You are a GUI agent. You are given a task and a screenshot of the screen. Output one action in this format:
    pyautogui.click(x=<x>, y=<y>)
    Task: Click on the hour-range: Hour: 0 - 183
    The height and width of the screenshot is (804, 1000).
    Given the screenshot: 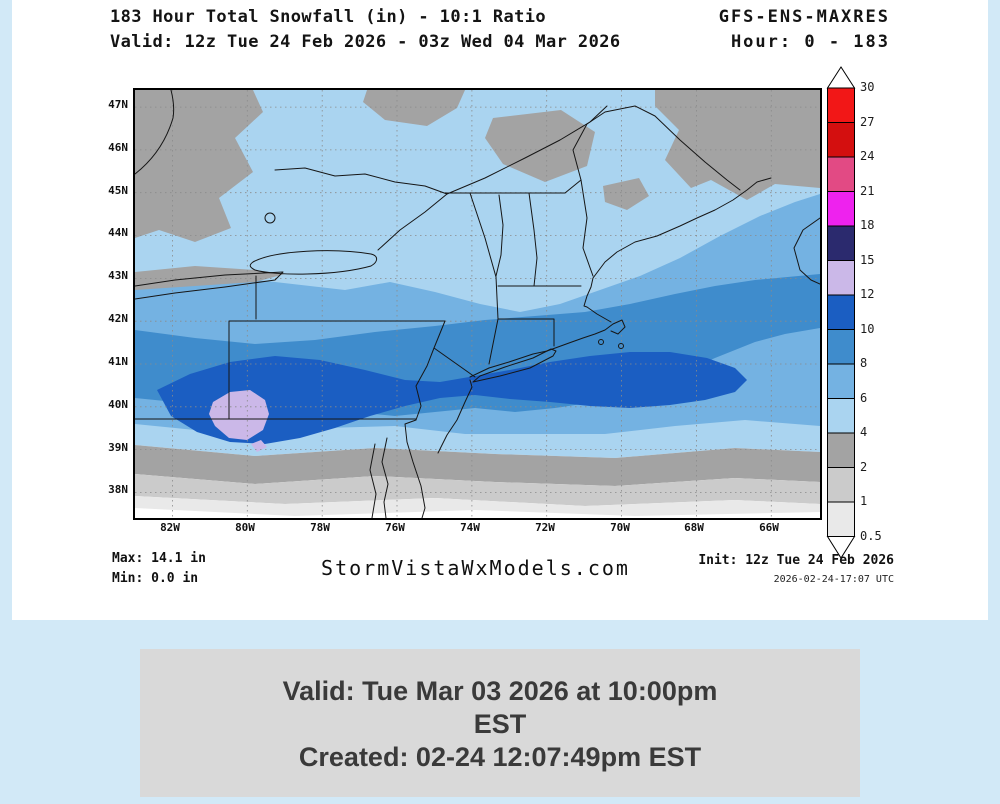 What is the action you would take?
    pyautogui.click(x=810, y=42)
    